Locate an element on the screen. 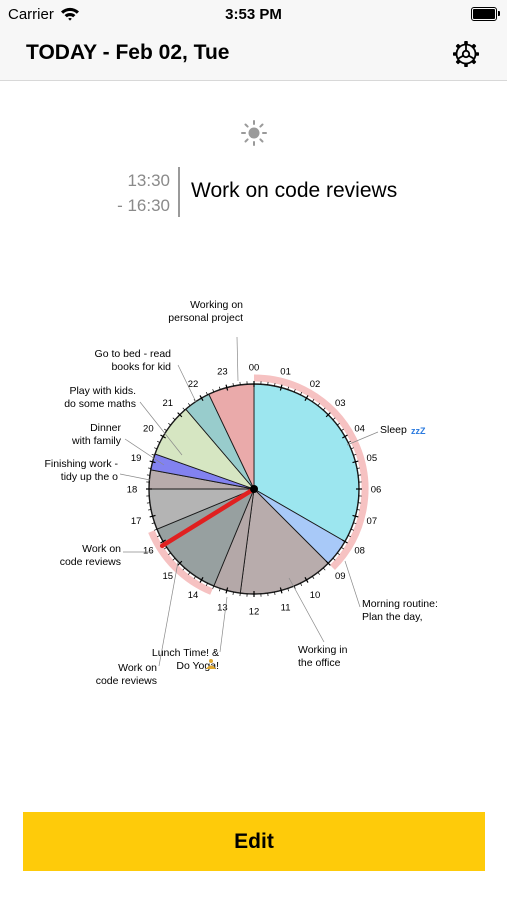 This screenshot has height=900, width=507. hour-label: 22 is located at coordinates (193, 384).